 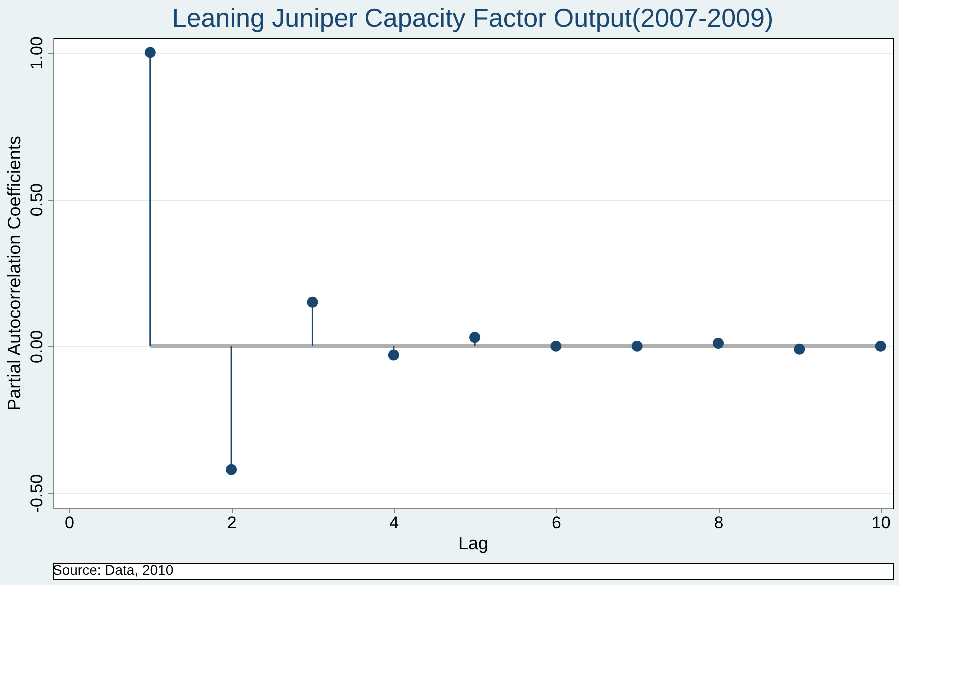 I want to click on x-tick-label: 2, so click(x=232, y=523).